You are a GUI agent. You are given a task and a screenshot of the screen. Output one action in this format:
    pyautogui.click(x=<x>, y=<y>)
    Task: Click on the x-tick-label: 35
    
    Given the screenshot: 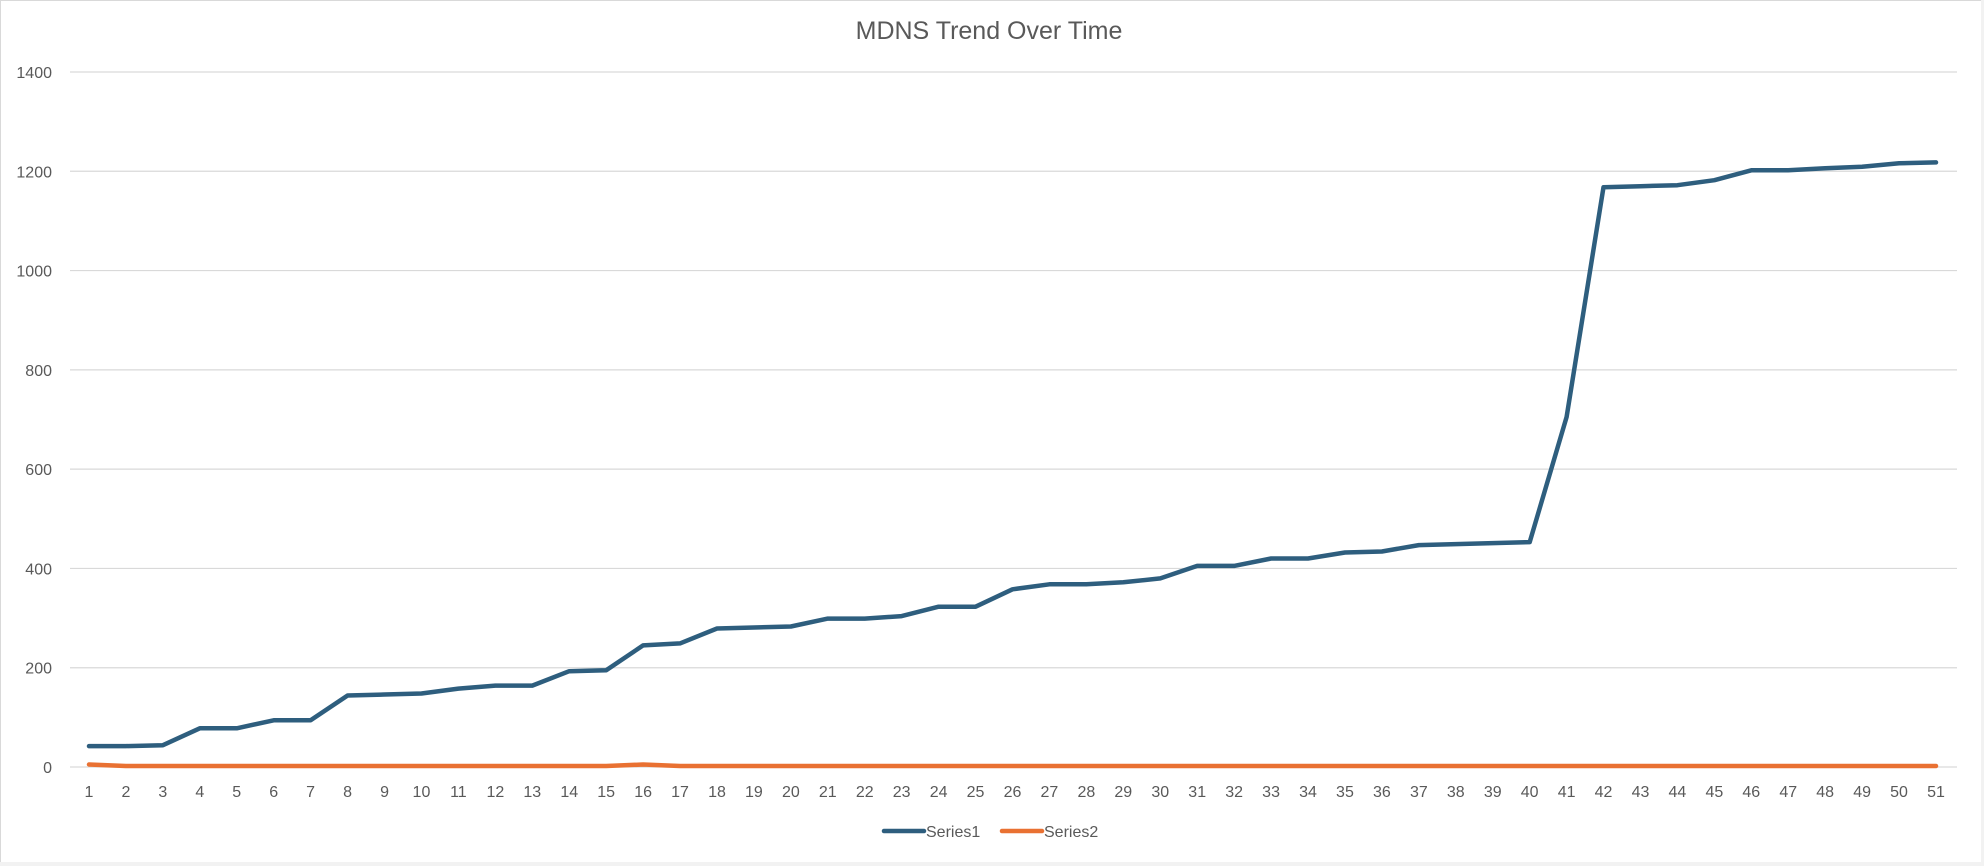 What is the action you would take?
    pyautogui.click(x=1345, y=792)
    